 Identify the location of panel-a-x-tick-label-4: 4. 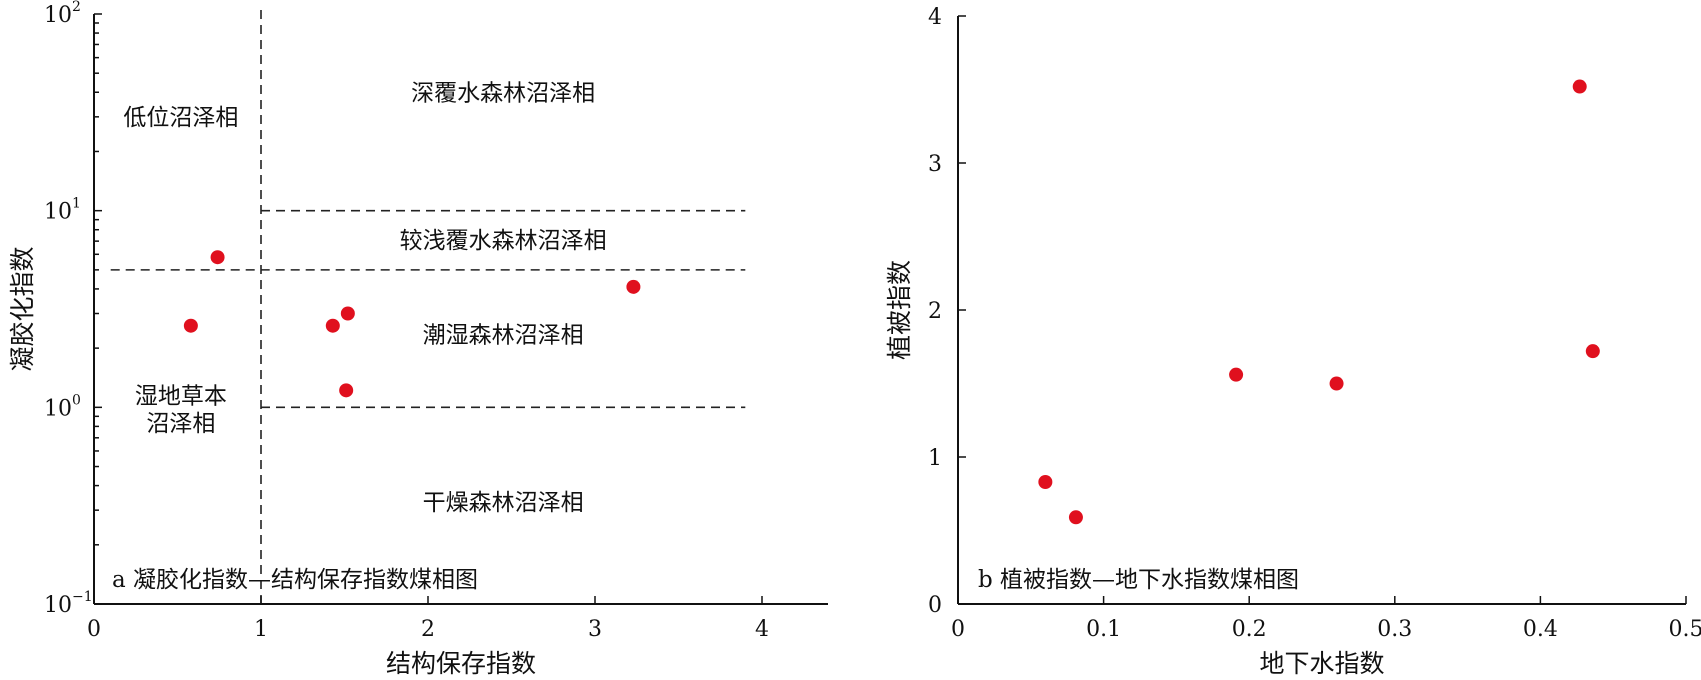
(762, 629).